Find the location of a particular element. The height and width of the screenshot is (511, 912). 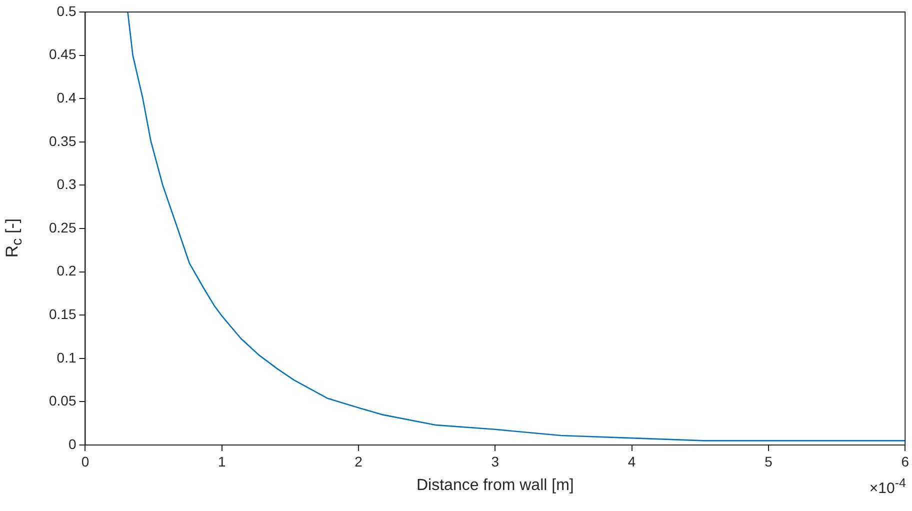

text: ×10$^{-4}$ is located at coordinates (887, 486).